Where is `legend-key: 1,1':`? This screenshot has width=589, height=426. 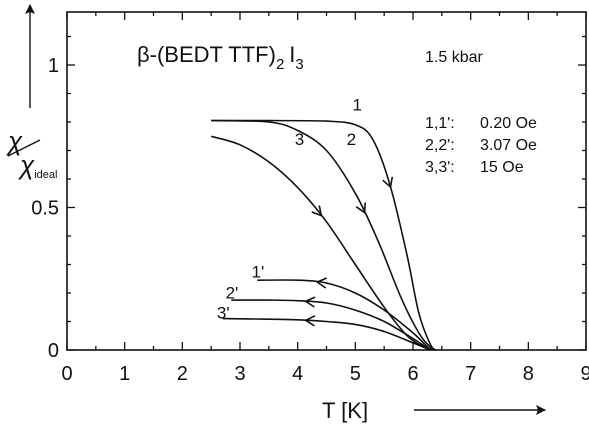 legend-key: 1,1': is located at coordinates (440, 123).